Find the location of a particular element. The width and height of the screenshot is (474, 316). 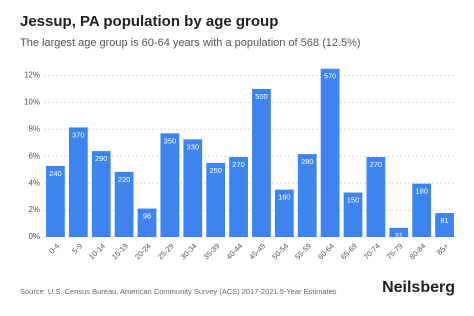

x-tick-label: 0-4 is located at coordinates (54, 248).